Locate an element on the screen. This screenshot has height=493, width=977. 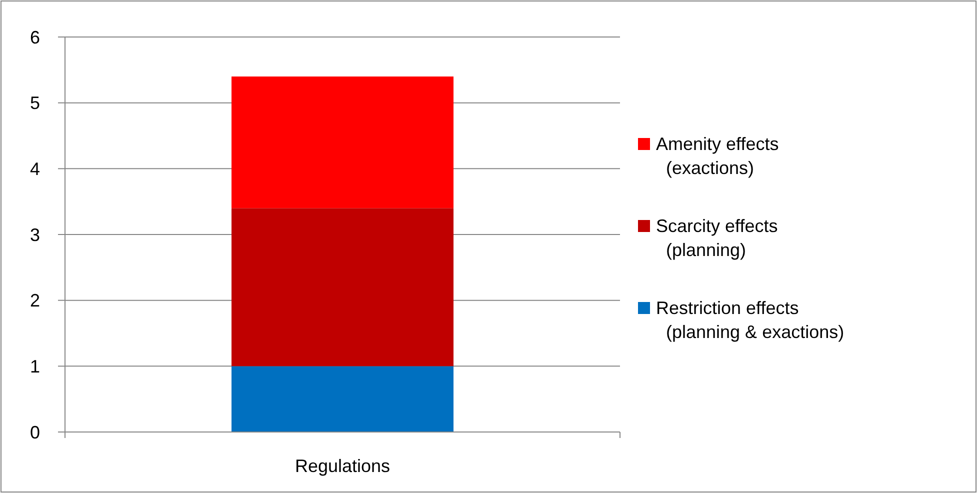
legend-label: Restriction effects (planning & exactions) is located at coordinates (750, 320).